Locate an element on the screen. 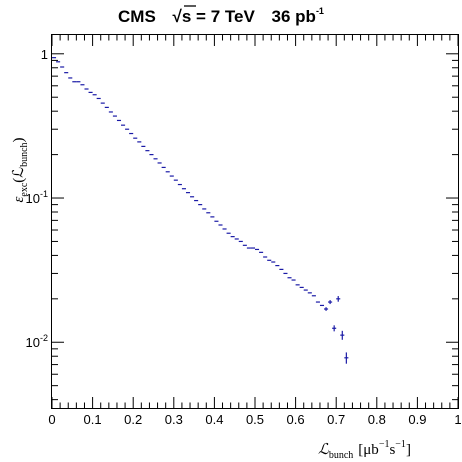 The image size is (462, 462). title-energy: = 7 TeV is located at coordinates (223, 16).